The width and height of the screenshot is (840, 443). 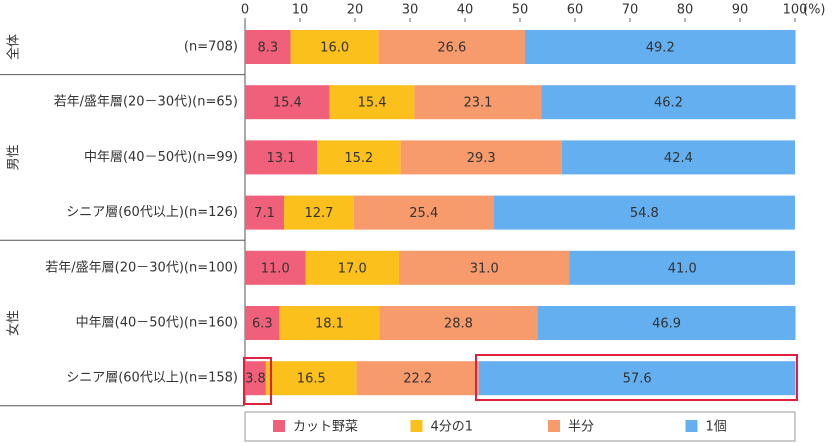 I want to click on data-label: 31.0, so click(x=484, y=268).